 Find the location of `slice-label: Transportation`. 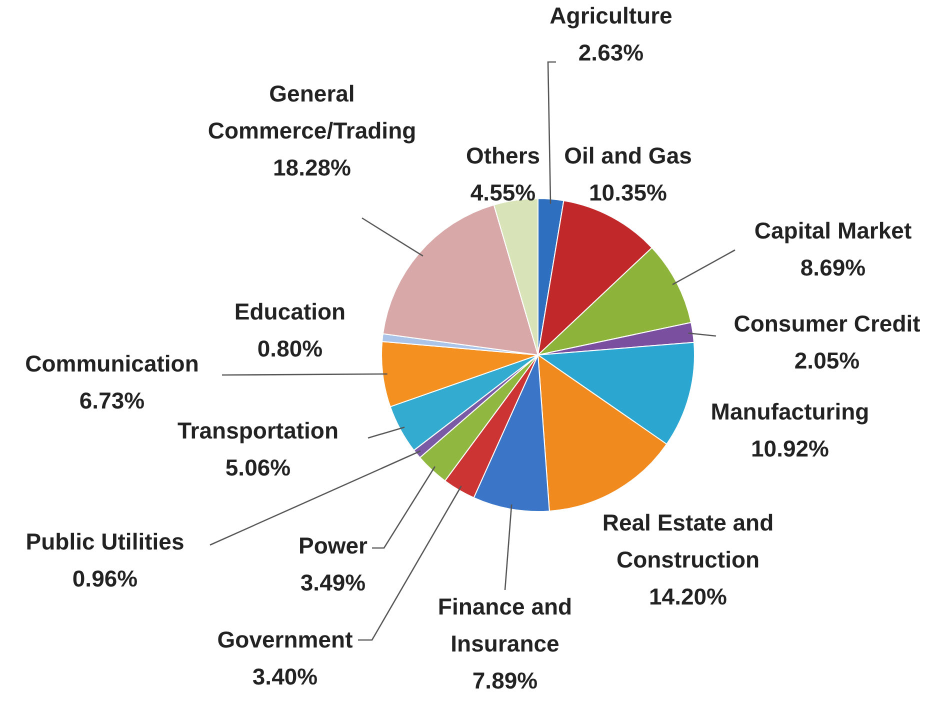

slice-label: Transportation is located at coordinates (258, 430).